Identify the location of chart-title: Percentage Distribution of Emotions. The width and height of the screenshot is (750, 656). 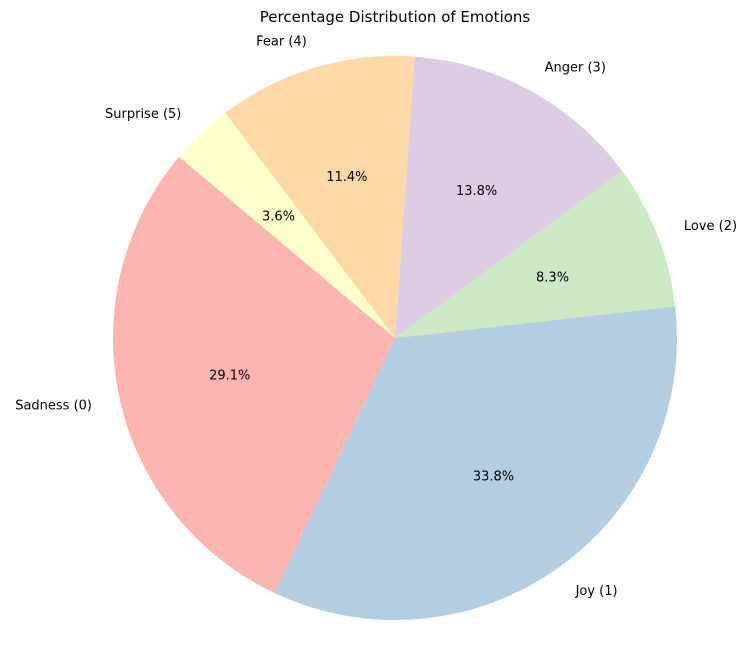
(395, 17).